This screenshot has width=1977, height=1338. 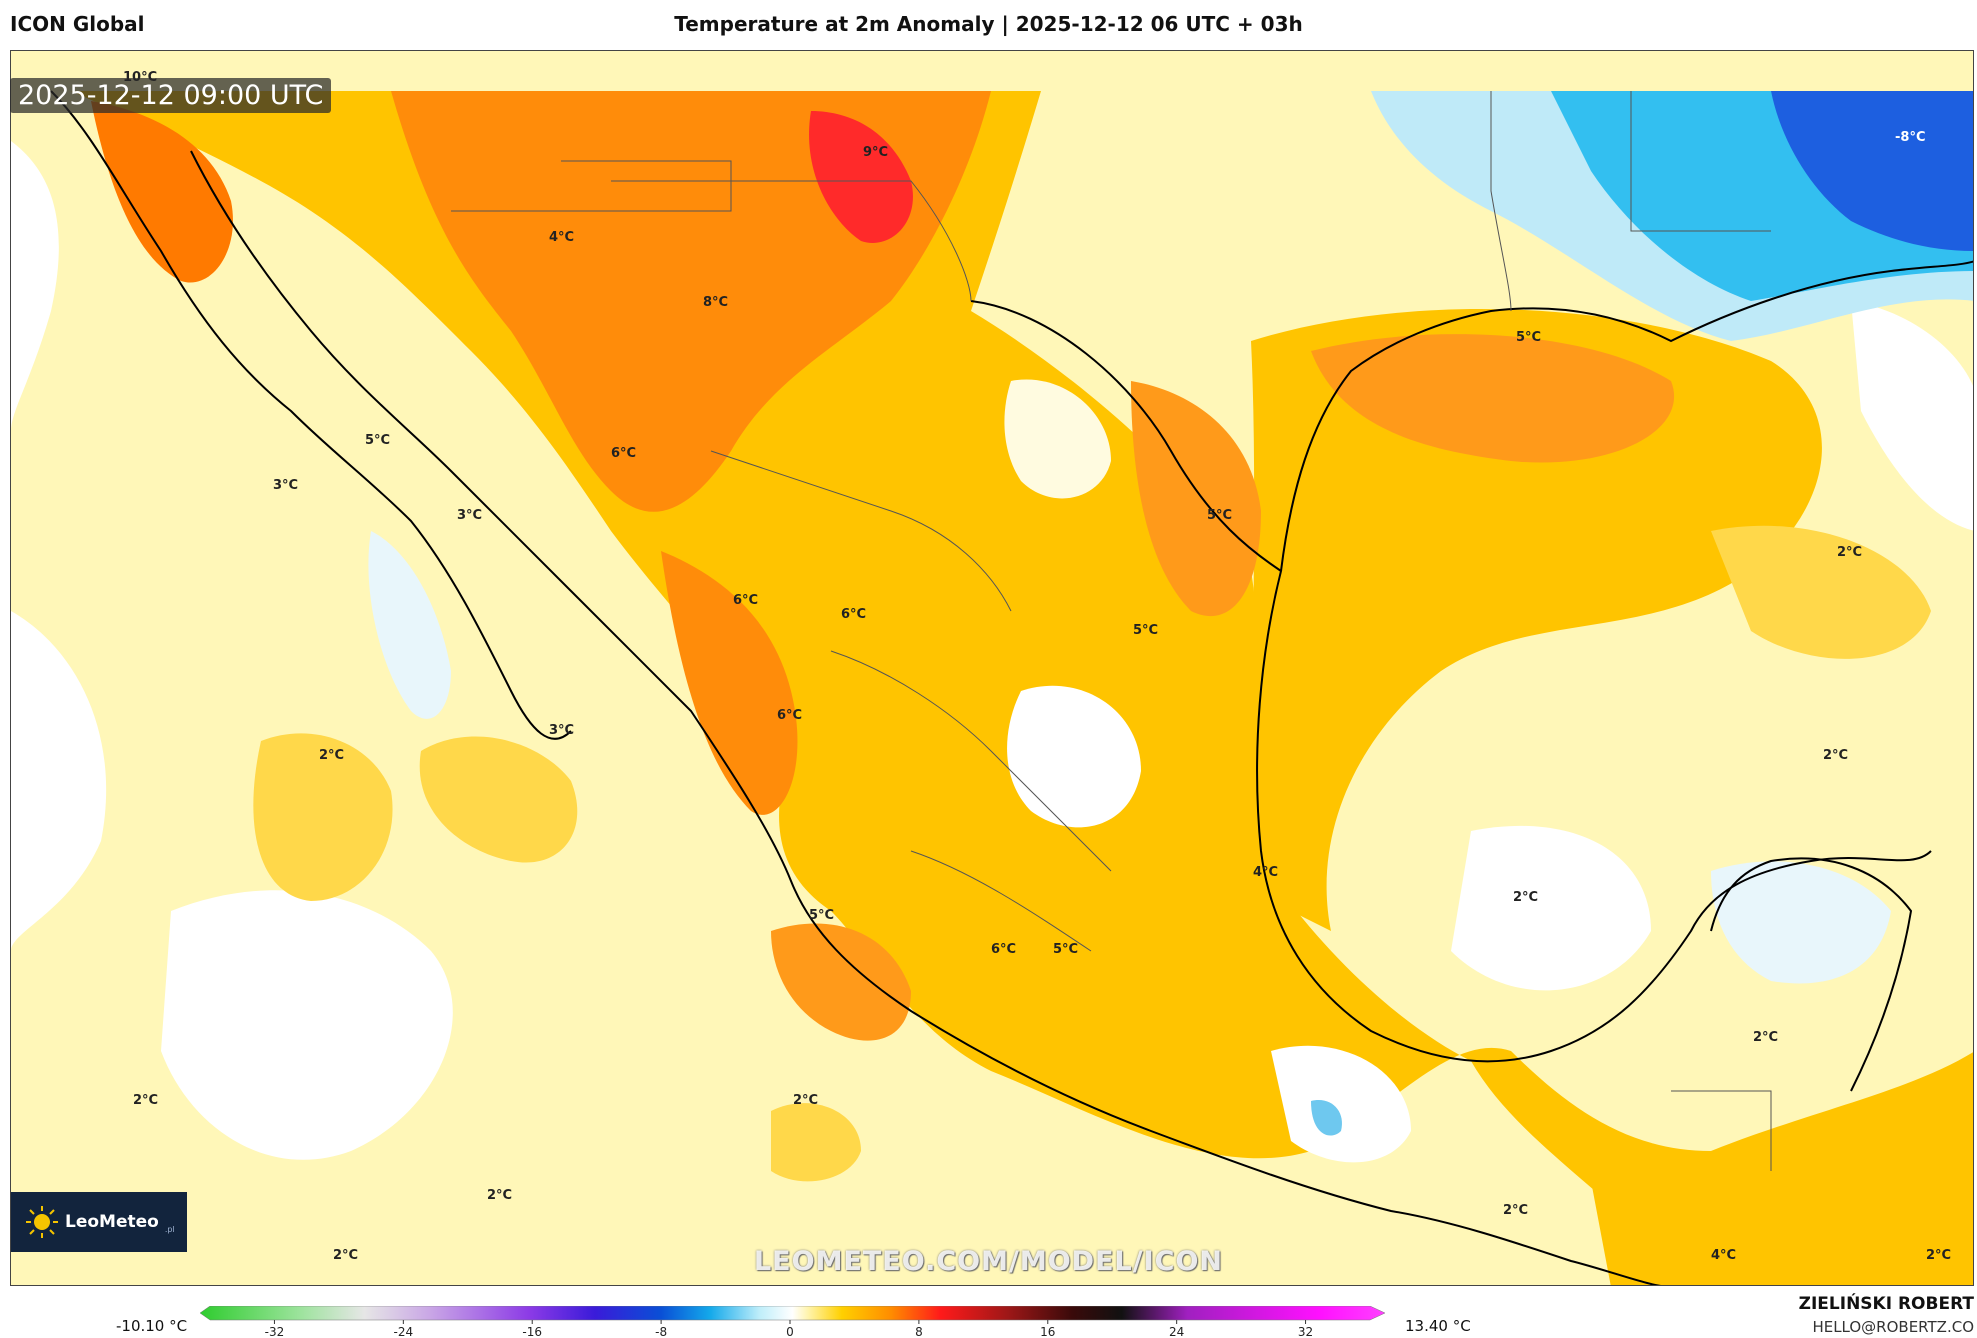 What do you see at coordinates (1782, 1228) in the screenshot?
I see `central-america-warm` at bounding box center [1782, 1228].